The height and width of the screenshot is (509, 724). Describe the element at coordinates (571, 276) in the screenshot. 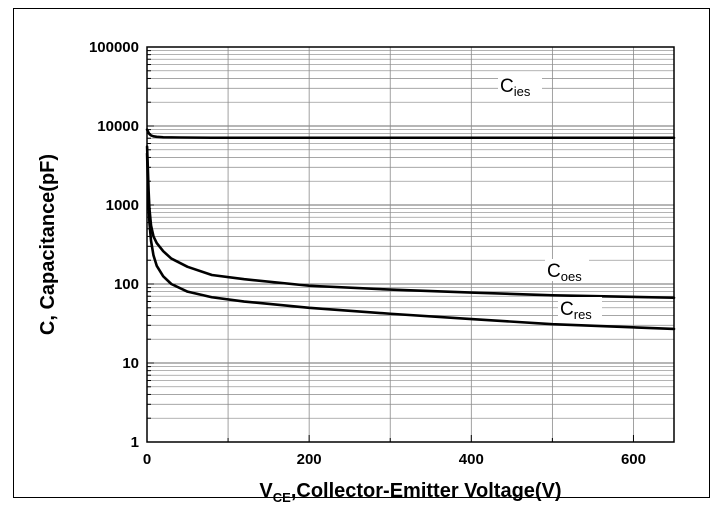

I see `series-label-sub: oes` at that location.